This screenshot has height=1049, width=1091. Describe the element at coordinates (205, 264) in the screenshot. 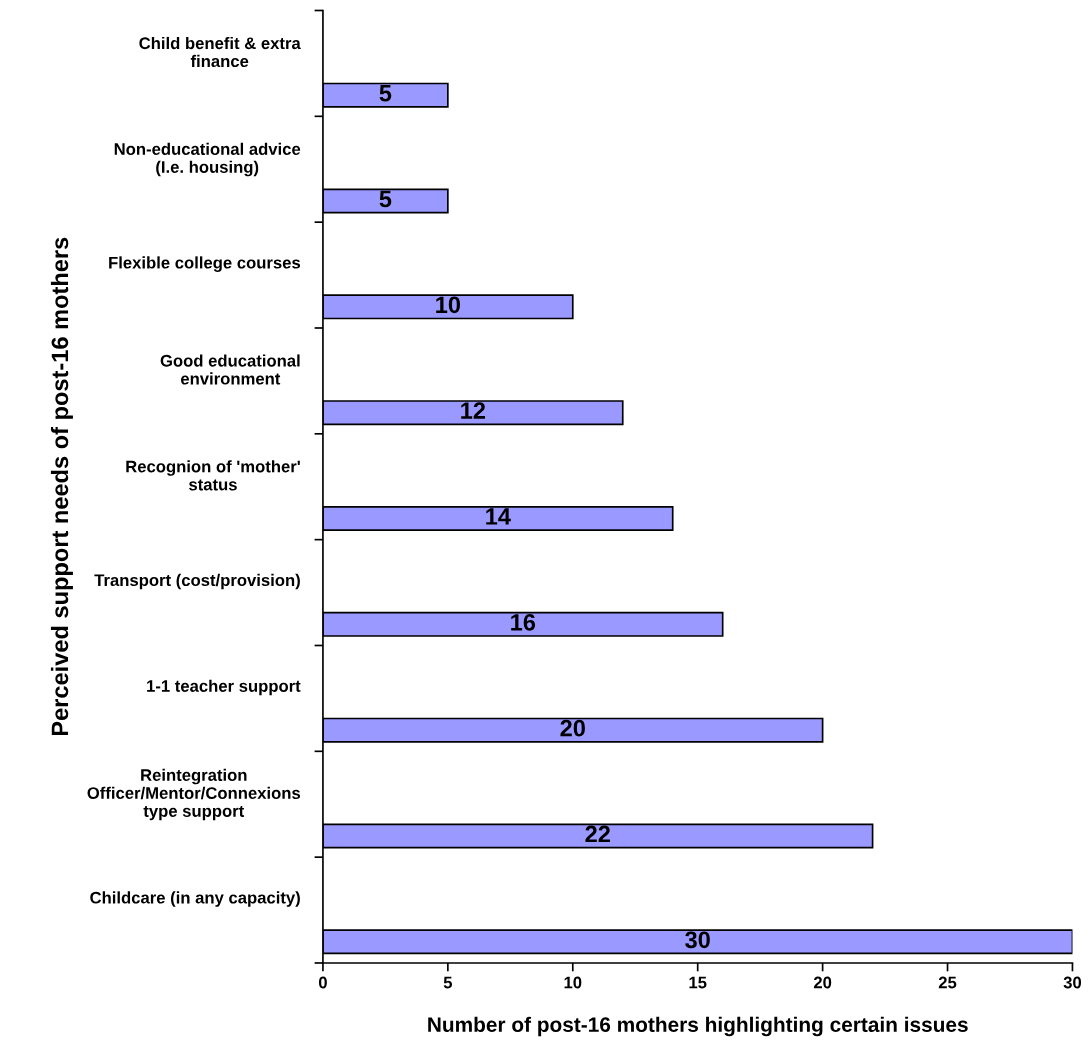

I see `y-tick-label: Flexible college courses` at that location.